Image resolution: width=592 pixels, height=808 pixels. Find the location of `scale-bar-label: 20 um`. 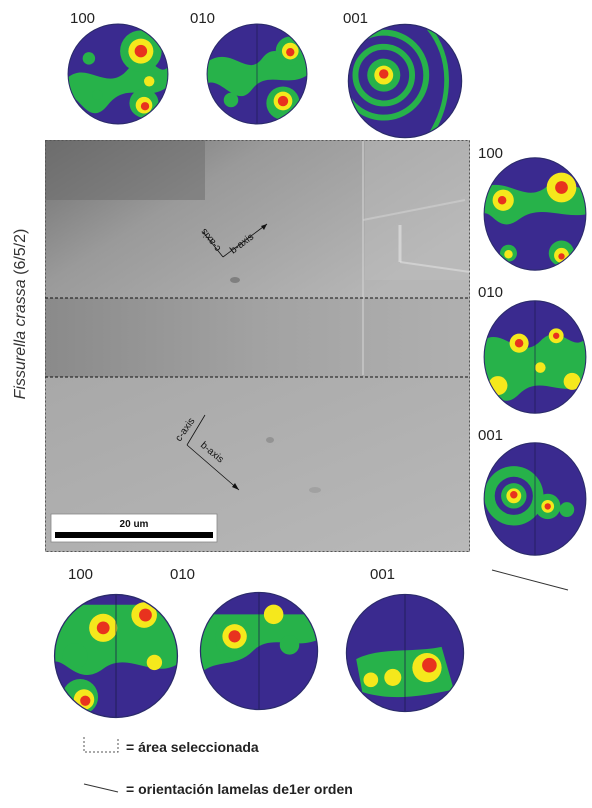

scale-bar-label: 20 um is located at coordinates (134, 524).